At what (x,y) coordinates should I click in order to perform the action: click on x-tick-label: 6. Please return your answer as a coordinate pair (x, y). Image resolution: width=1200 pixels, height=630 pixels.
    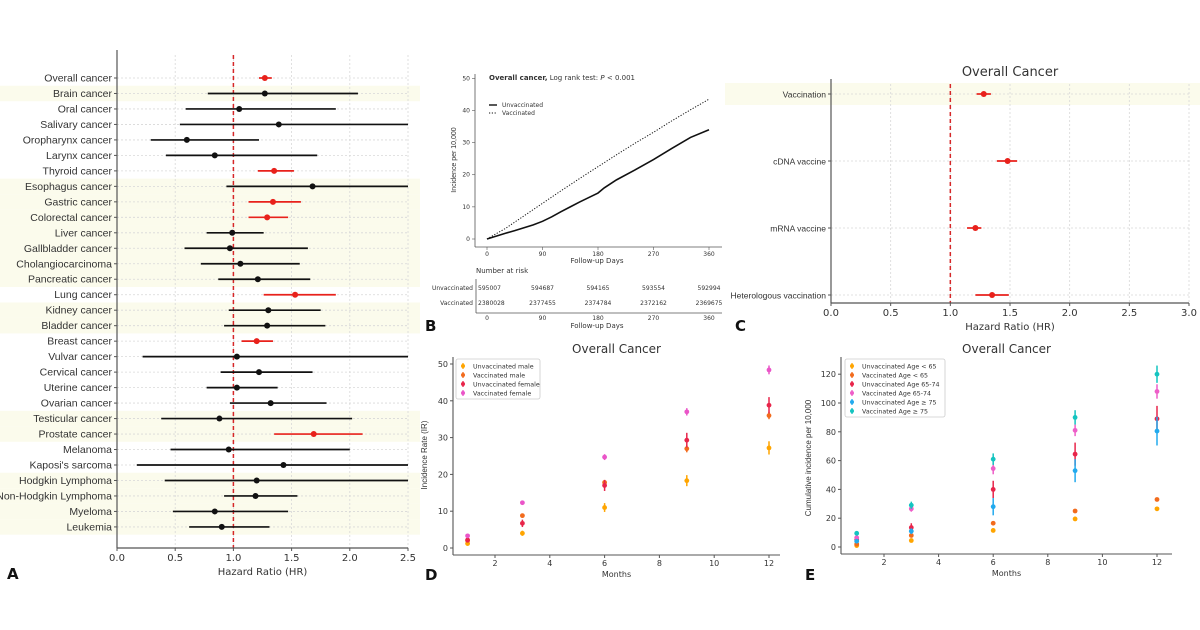
    Looking at the image, I should click on (993, 562).